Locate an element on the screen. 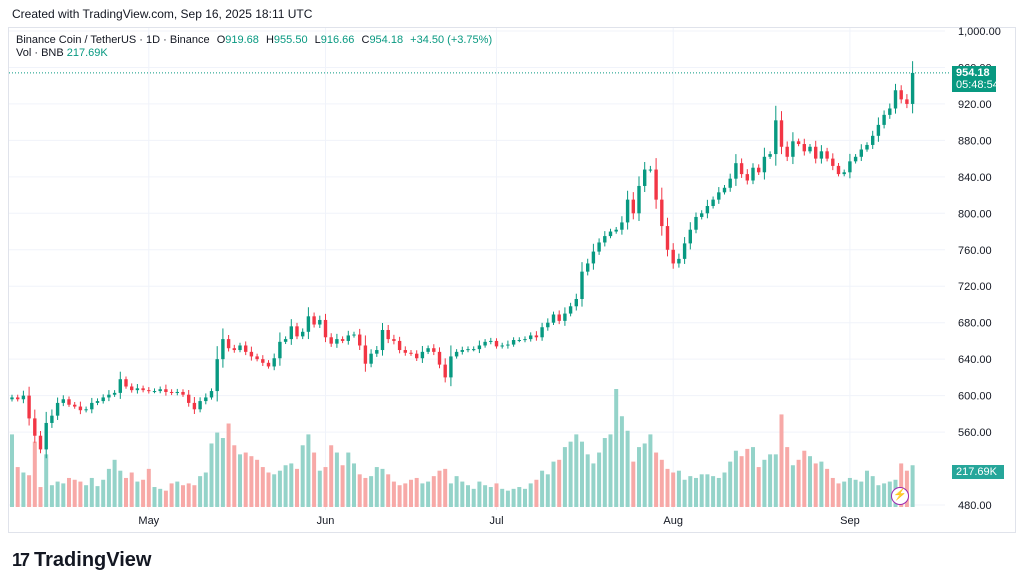 The height and width of the screenshot is (587, 1024). lightning-icon: ⚡ is located at coordinates (900, 496).